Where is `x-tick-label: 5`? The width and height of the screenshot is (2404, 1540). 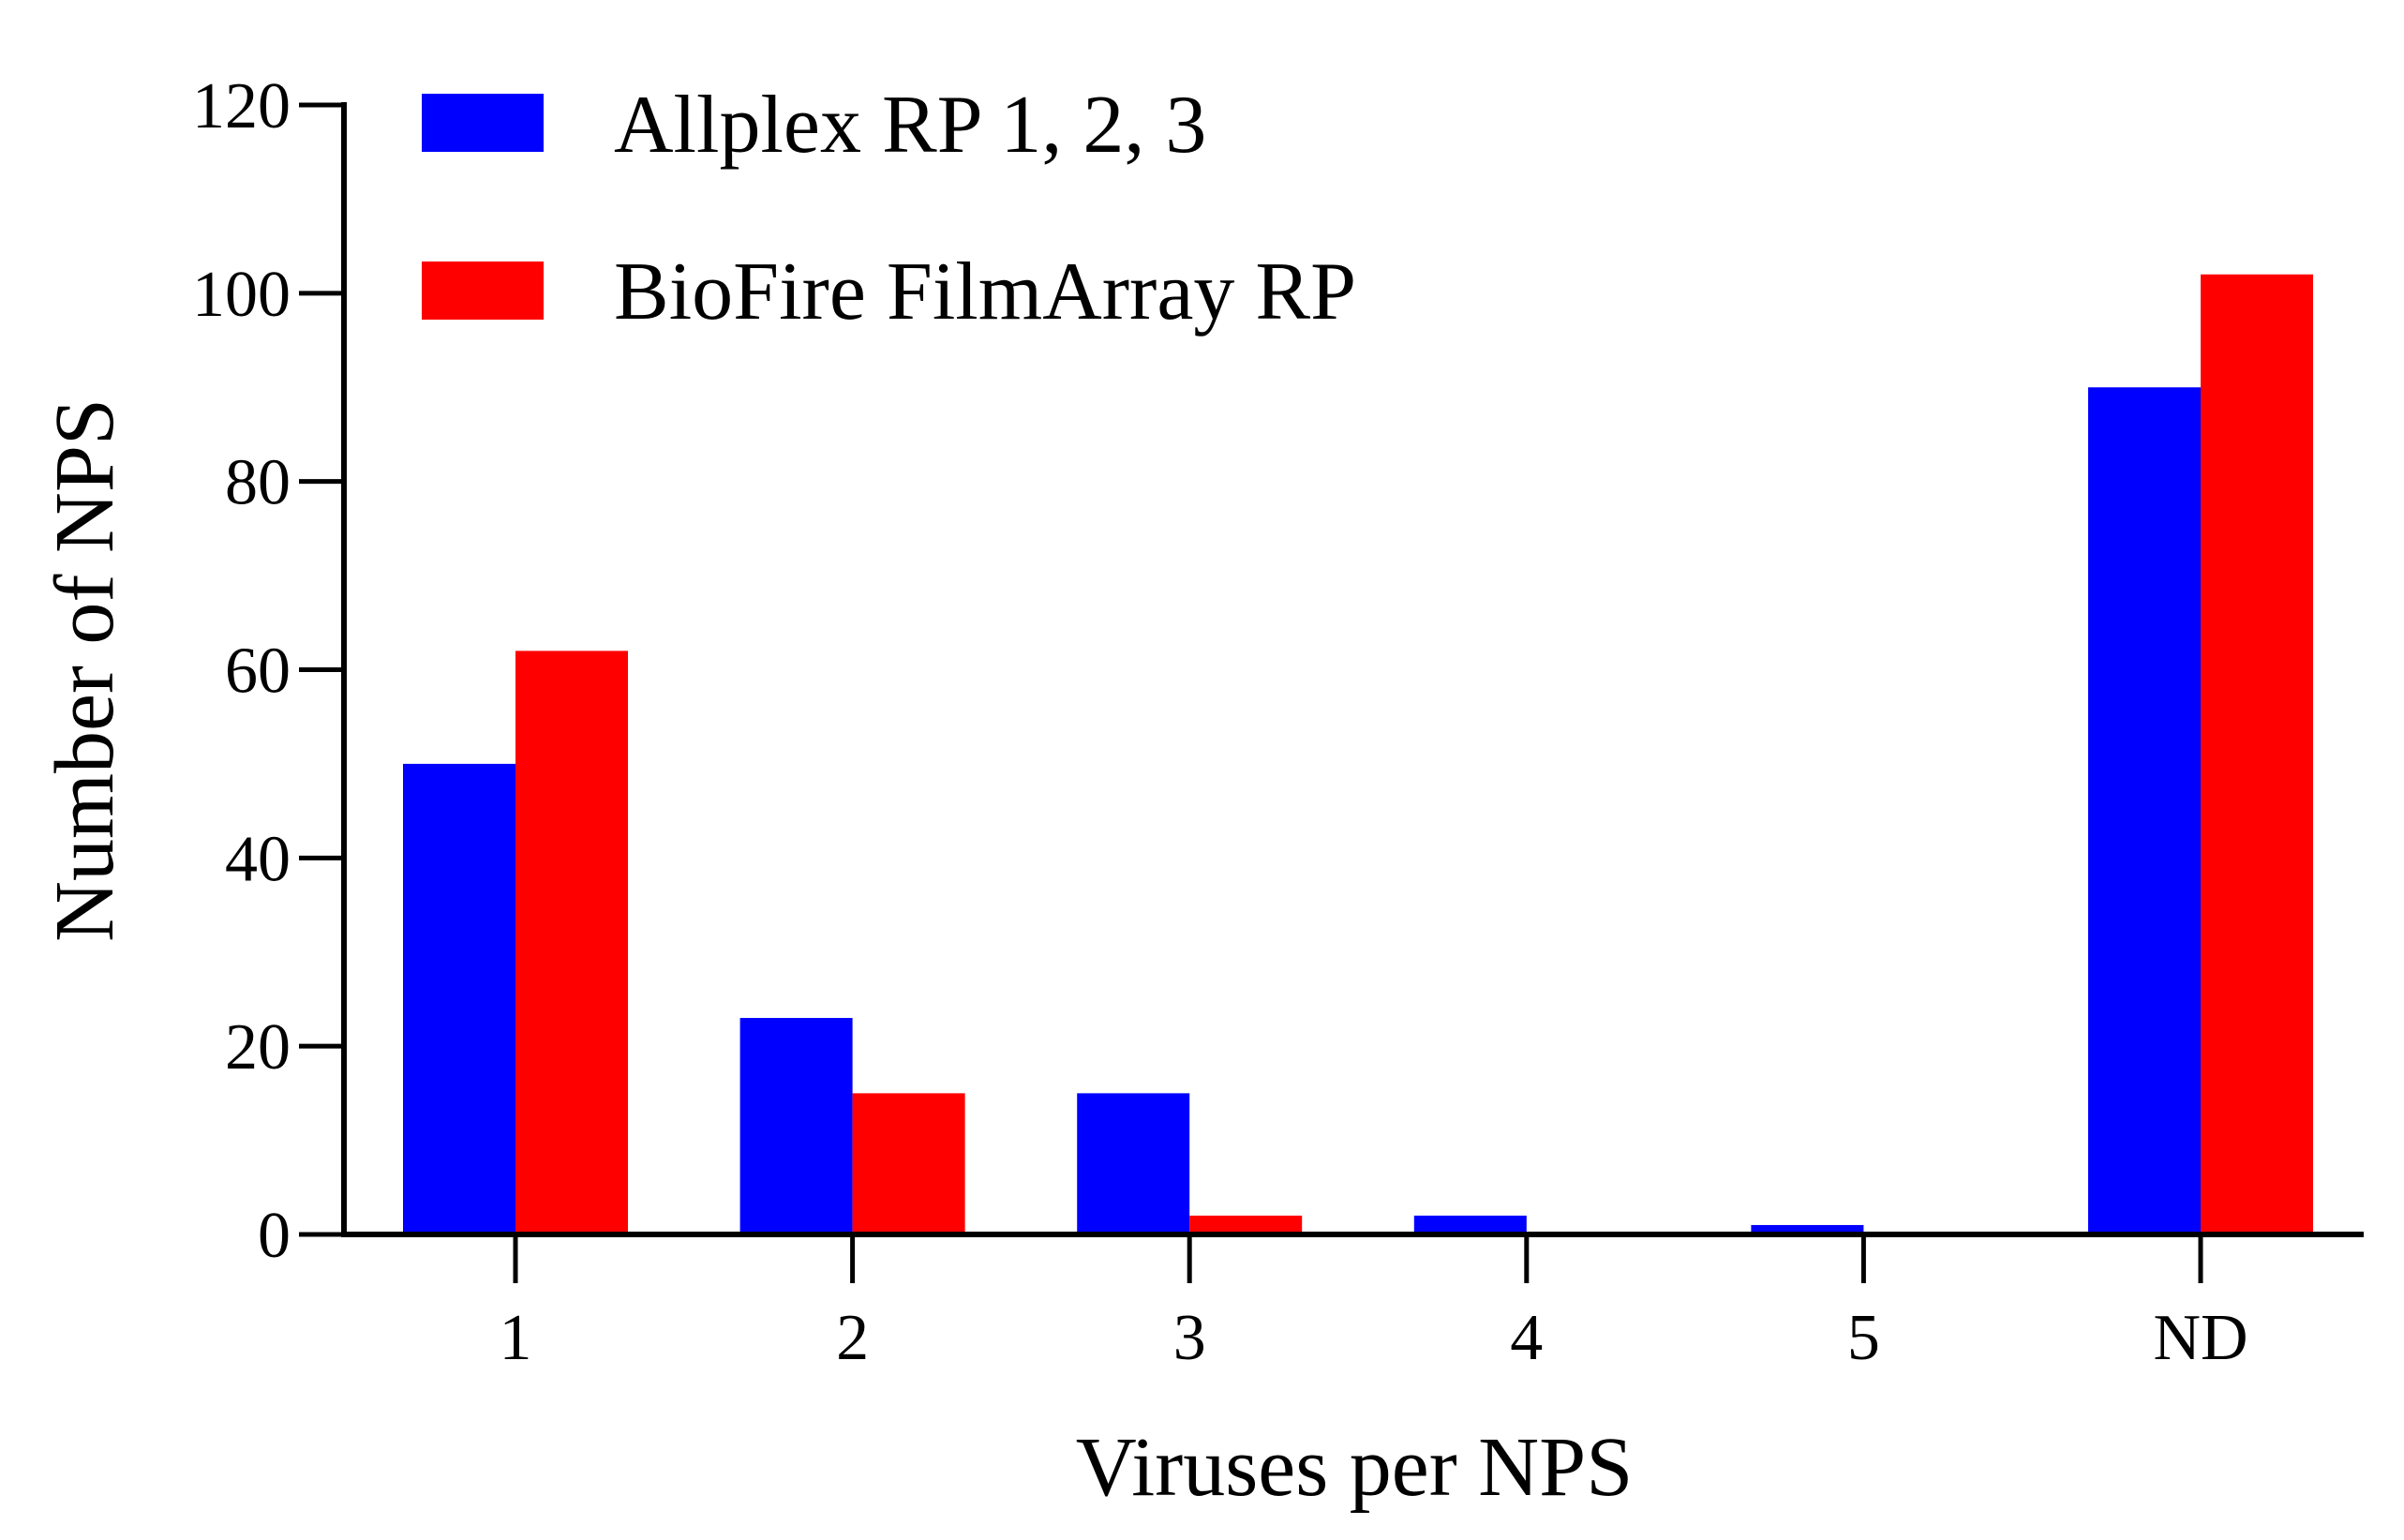 x-tick-label: 5 is located at coordinates (1863, 1338).